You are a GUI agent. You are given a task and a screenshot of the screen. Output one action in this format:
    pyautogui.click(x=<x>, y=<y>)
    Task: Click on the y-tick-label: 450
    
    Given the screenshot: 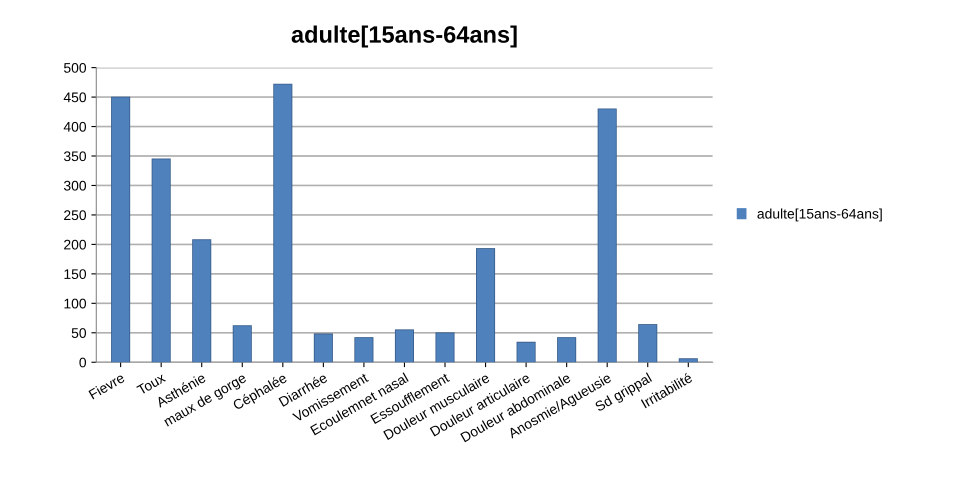 What is the action you would take?
    pyautogui.click(x=75, y=97)
    